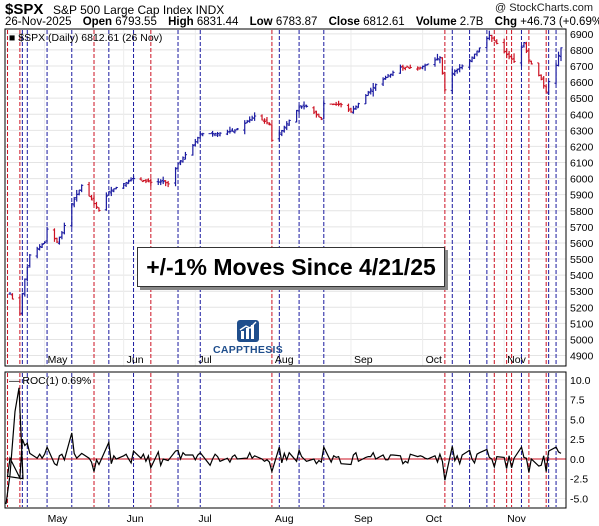 The image size is (599, 526). I want to click on chg-value: +46.73 (+0.69%), so click(559, 22).